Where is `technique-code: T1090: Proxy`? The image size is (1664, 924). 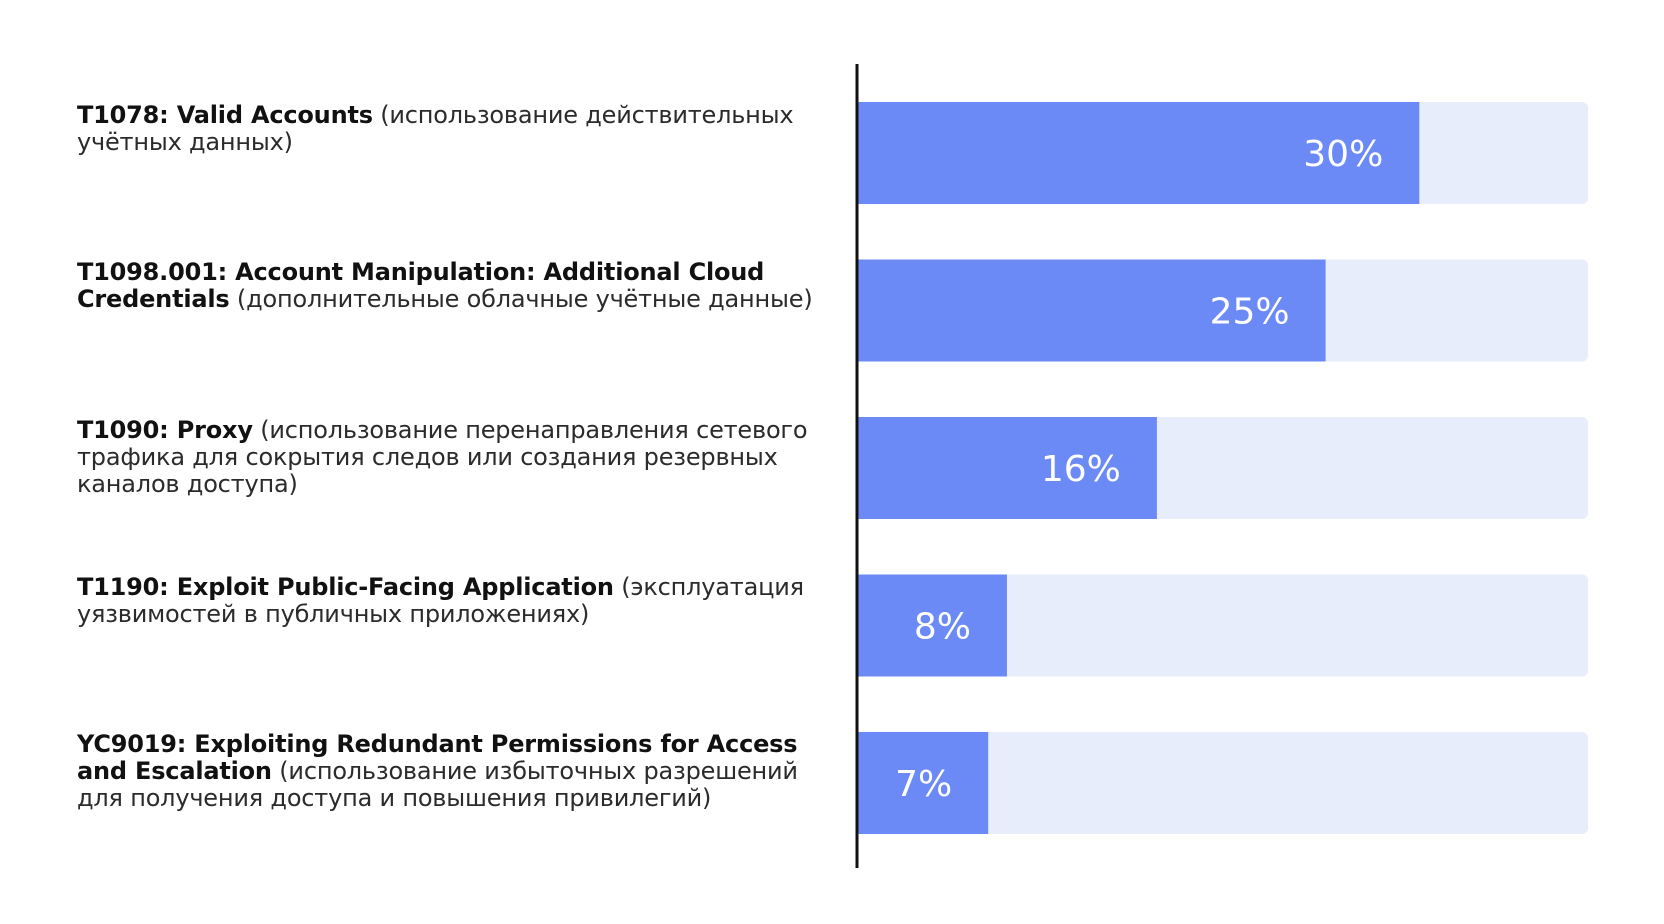
technique-code: T1090: Proxy is located at coordinates (165, 430).